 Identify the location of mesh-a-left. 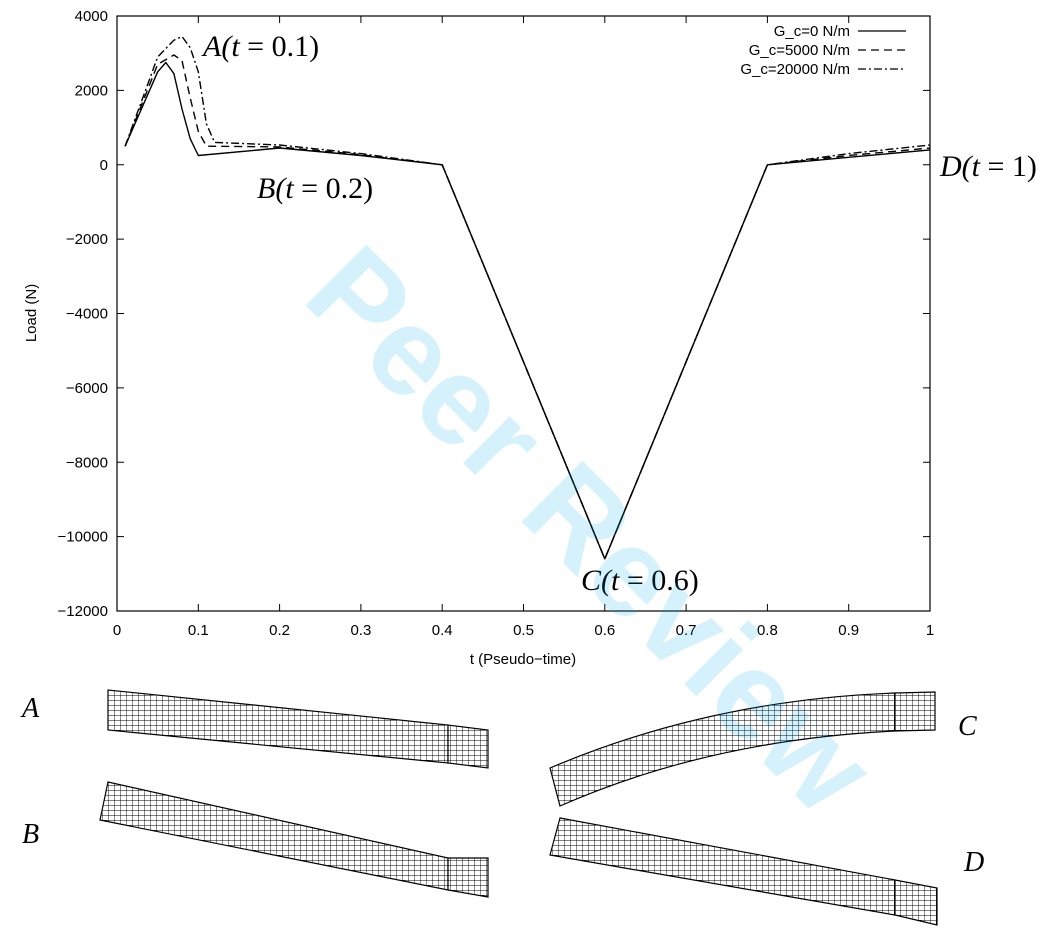
(278, 726).